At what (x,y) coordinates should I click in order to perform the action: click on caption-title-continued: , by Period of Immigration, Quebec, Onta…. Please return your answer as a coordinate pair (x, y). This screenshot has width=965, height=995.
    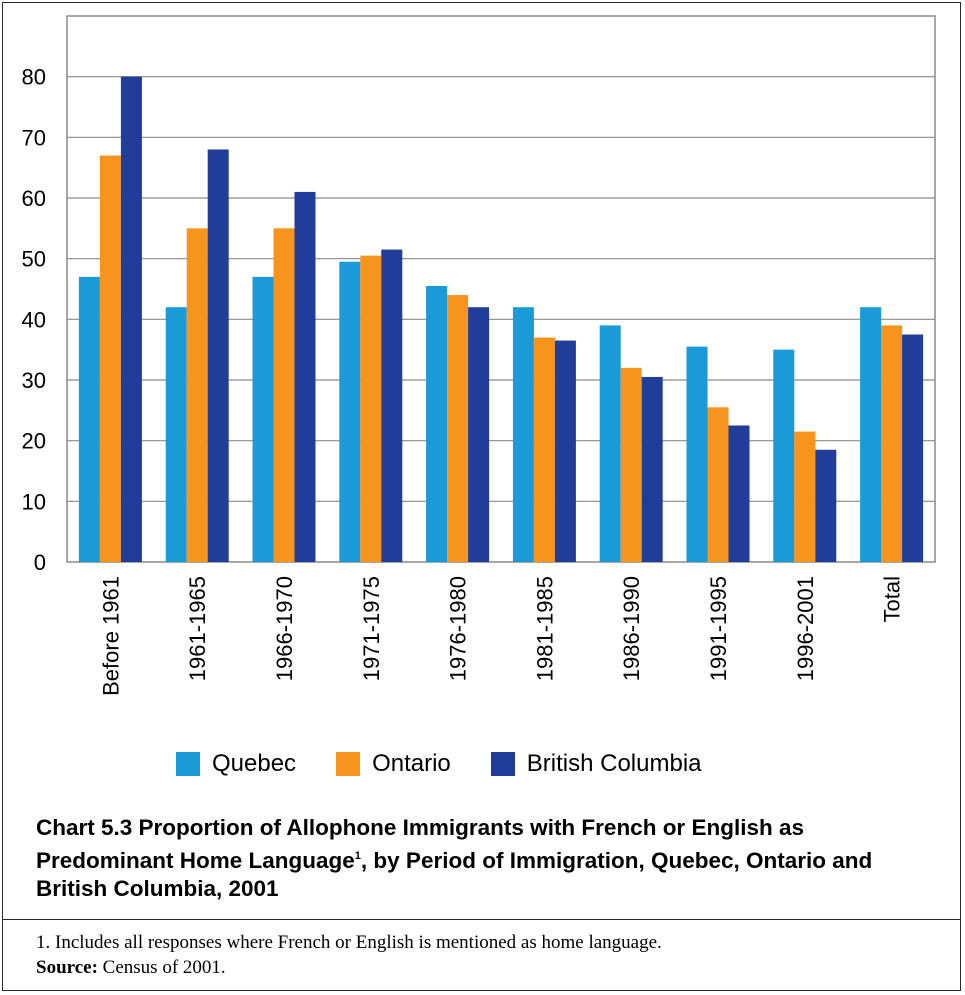
    Looking at the image, I should click on (454, 874).